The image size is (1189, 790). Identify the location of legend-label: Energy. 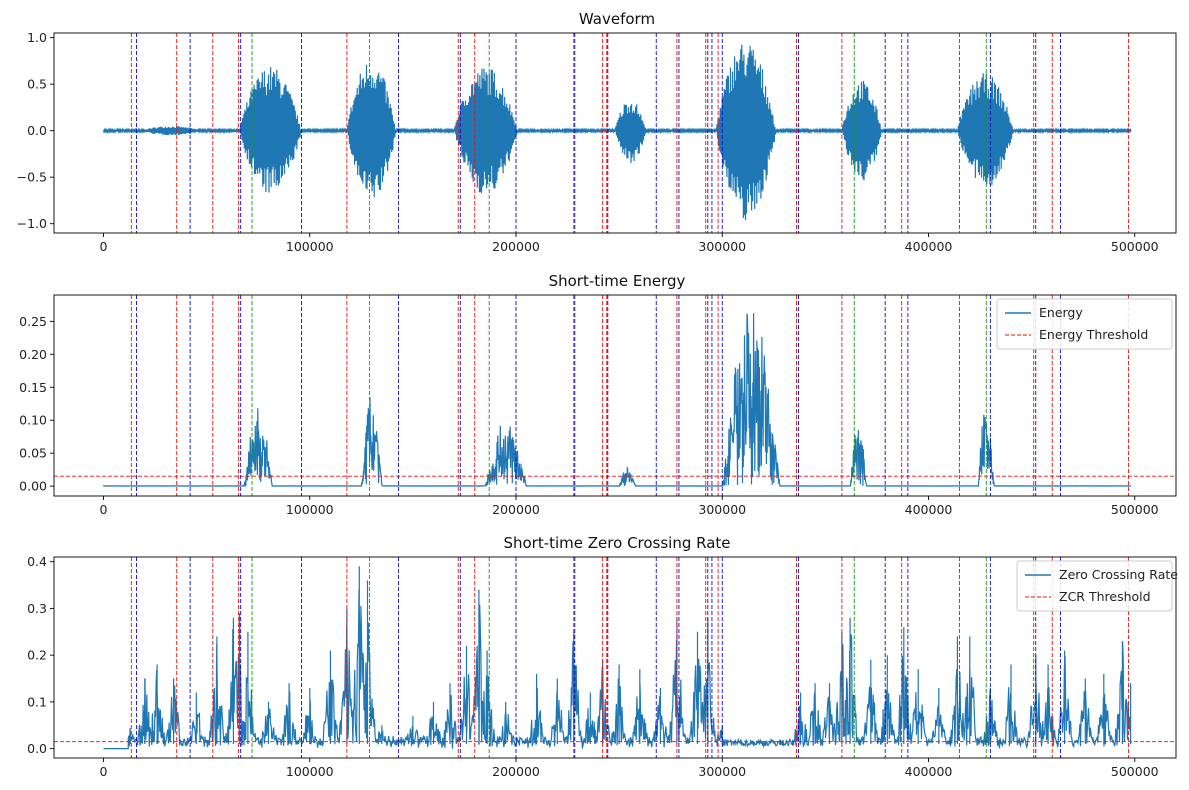
(1061, 312).